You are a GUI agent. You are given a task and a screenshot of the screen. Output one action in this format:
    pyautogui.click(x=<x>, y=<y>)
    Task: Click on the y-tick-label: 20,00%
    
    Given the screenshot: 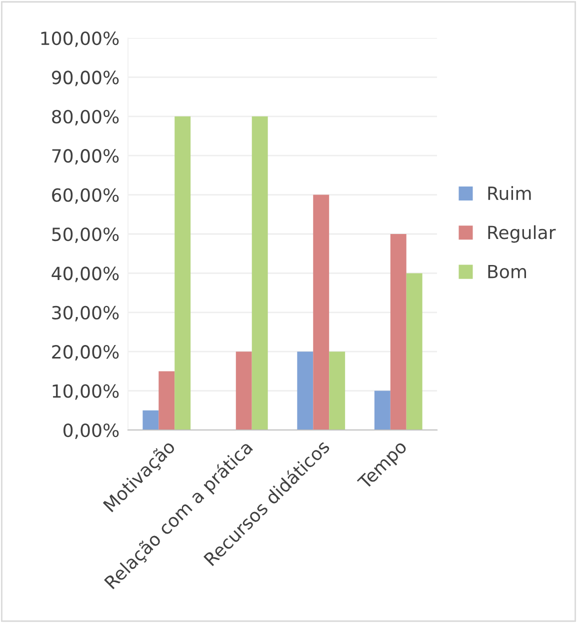 What is the action you would take?
    pyautogui.click(x=85, y=353)
    